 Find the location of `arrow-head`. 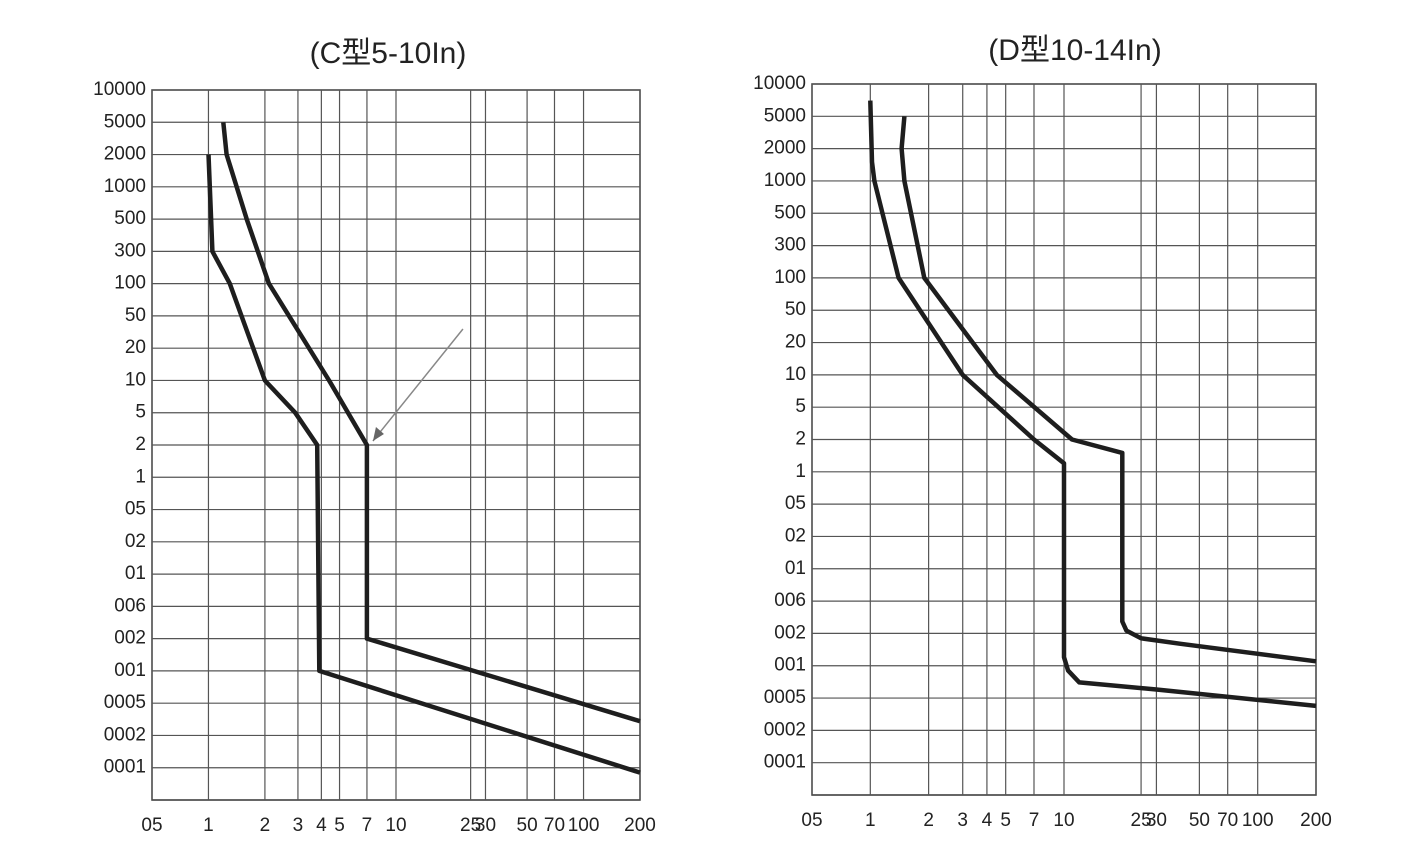

arrow-head is located at coordinates (378, 434).